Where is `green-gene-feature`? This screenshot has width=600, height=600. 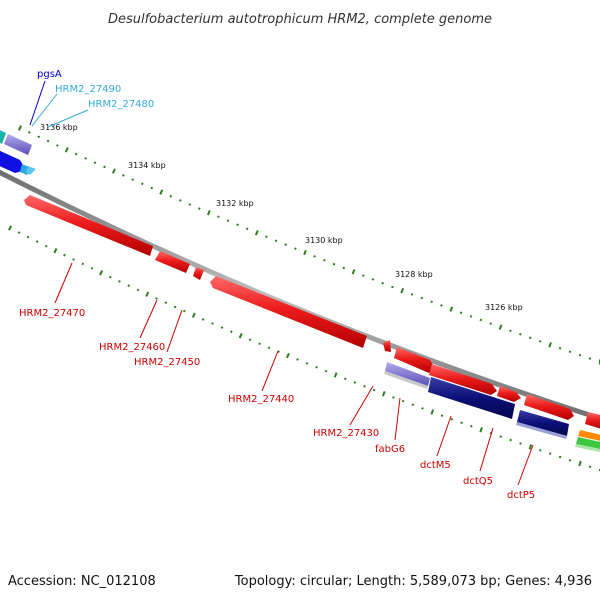
green-gene-feature is located at coordinates (588, 443).